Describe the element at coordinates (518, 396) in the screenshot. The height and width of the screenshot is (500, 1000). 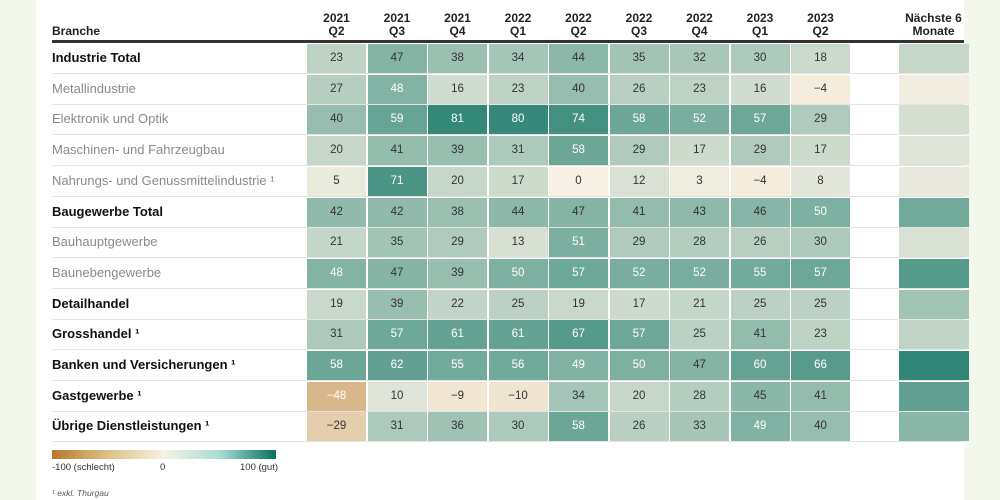
I see `heatmap-cell: −10` at that location.